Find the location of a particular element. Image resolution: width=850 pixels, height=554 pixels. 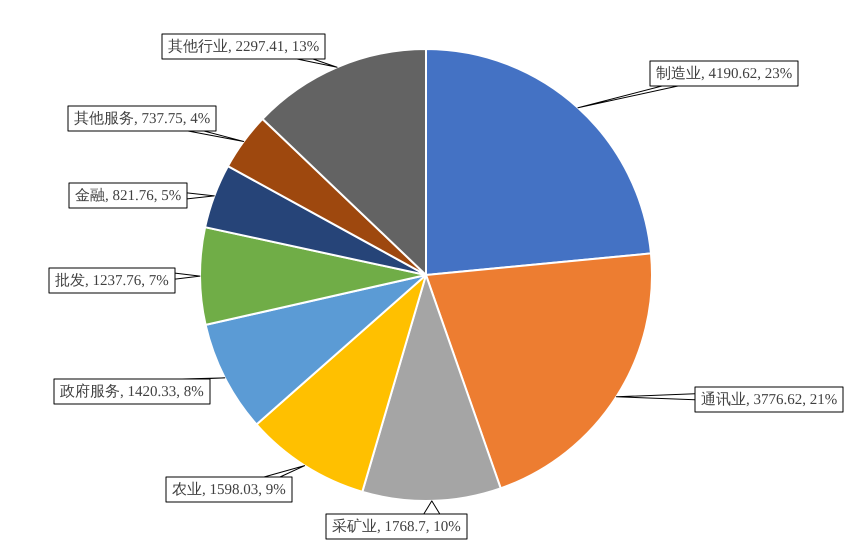

slice-label: 政府服务, 1420.33, 8% is located at coordinates (132, 391).